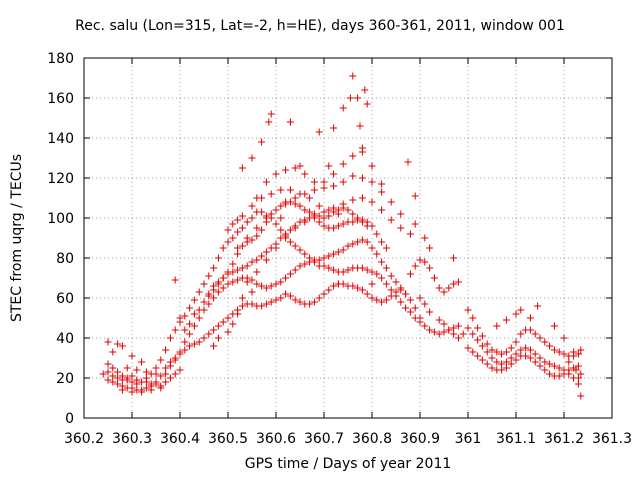 This screenshot has width=640, height=480. I want to click on x-tick-label: 360.9, so click(420, 439).